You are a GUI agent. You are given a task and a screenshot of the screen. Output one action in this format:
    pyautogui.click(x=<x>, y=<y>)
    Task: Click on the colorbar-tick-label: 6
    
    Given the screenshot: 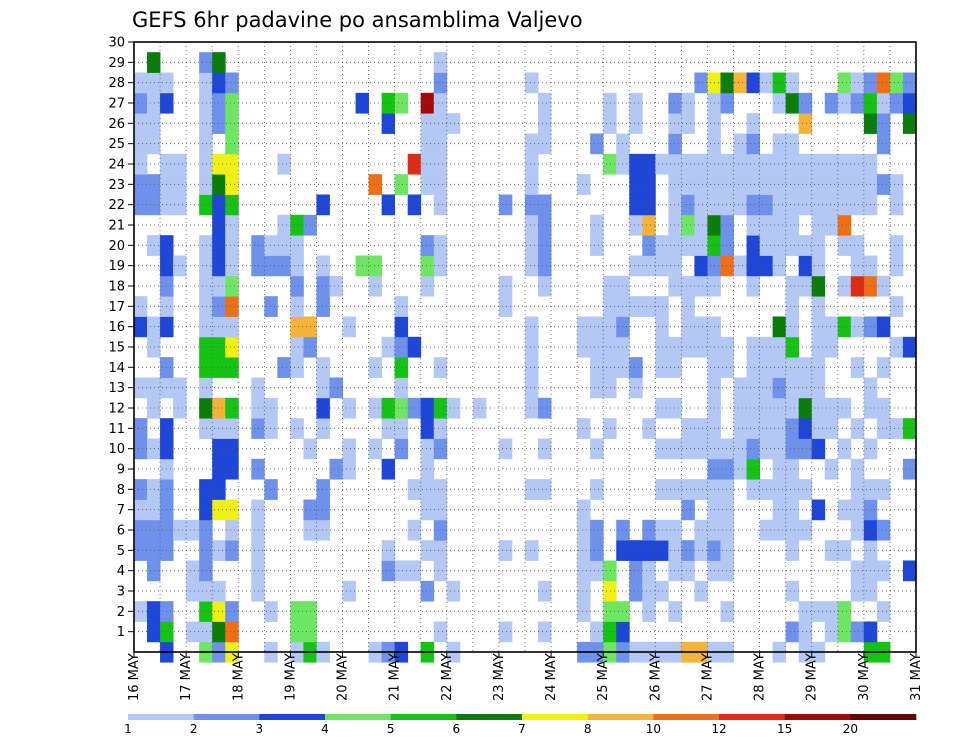 What is the action you would take?
    pyautogui.click(x=457, y=729)
    